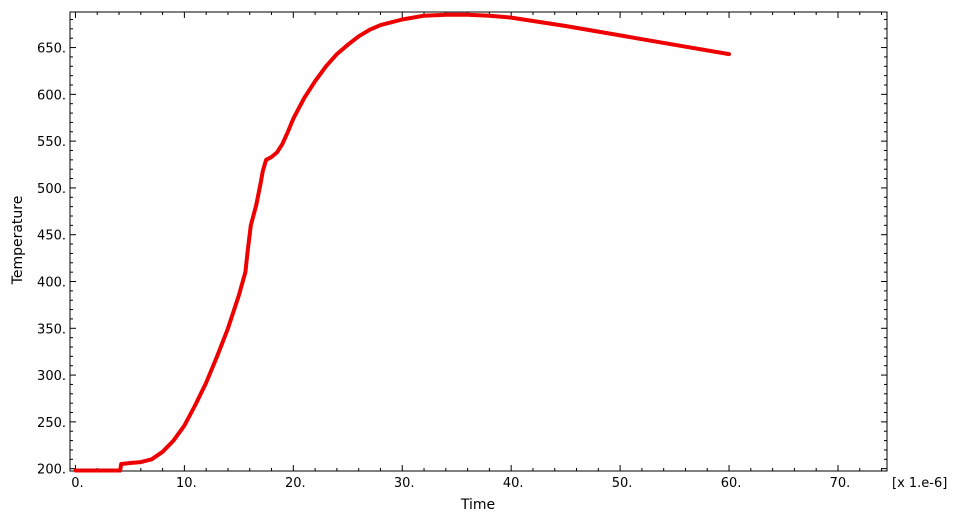 The width and height of the screenshot is (966, 522). Describe the element at coordinates (186, 483) in the screenshot. I see `x-tick-label: 10.` at that location.